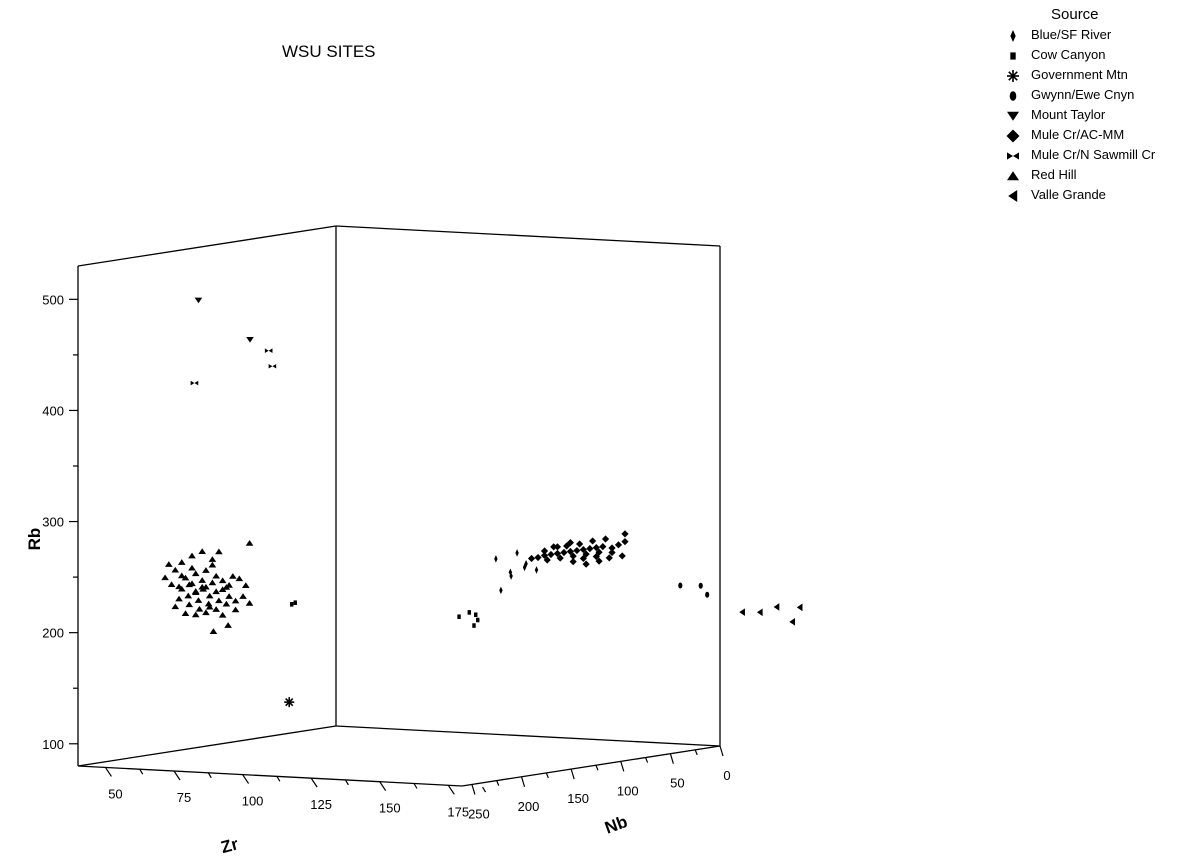  What do you see at coordinates (591, 766) in the screenshot?
I see `box-edge-front-bottom-right` at bounding box center [591, 766].